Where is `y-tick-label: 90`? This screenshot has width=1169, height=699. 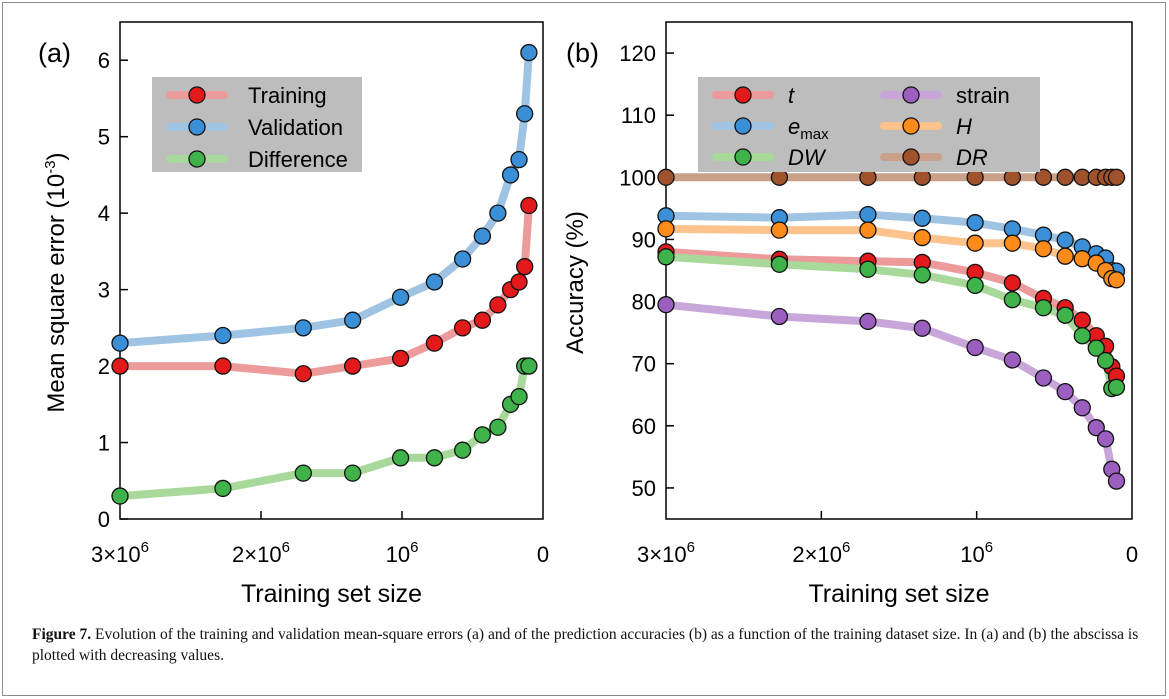
y-tick-label: 90 is located at coordinates (644, 239).